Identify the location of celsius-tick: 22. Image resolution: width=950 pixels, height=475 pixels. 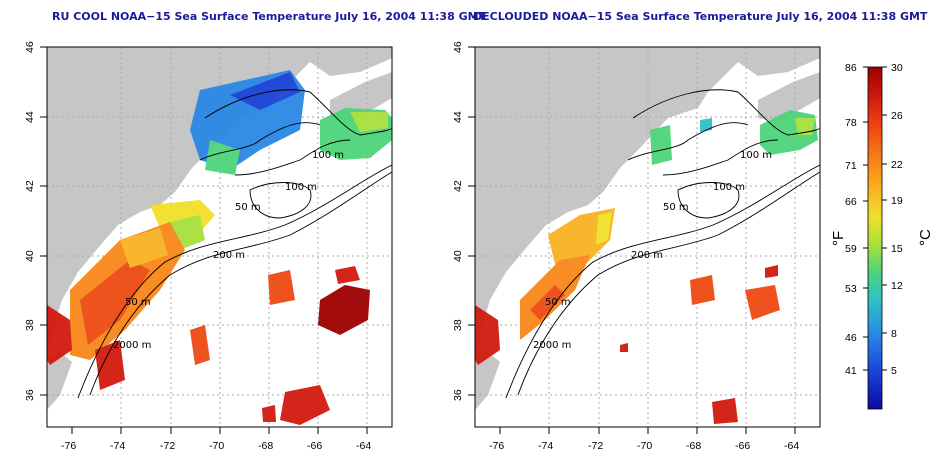
(897, 165).